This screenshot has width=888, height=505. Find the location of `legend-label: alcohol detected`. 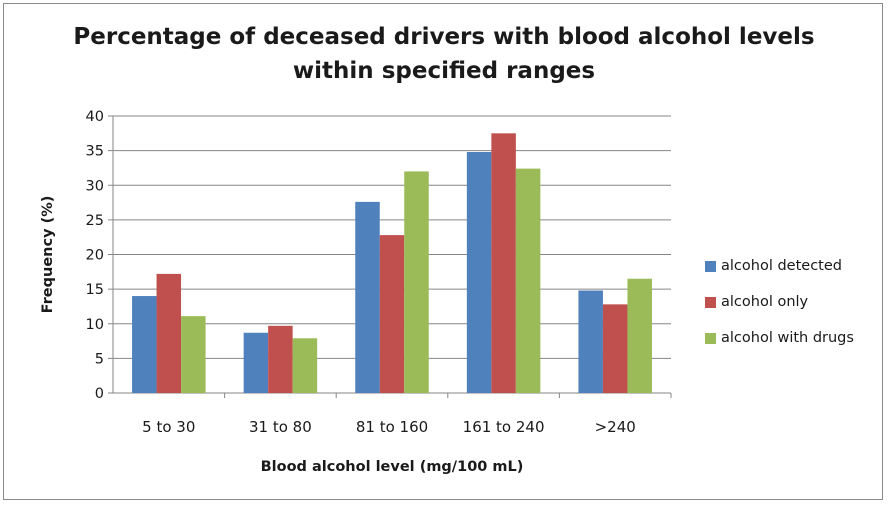

legend-label: alcohol detected is located at coordinates (781, 266).